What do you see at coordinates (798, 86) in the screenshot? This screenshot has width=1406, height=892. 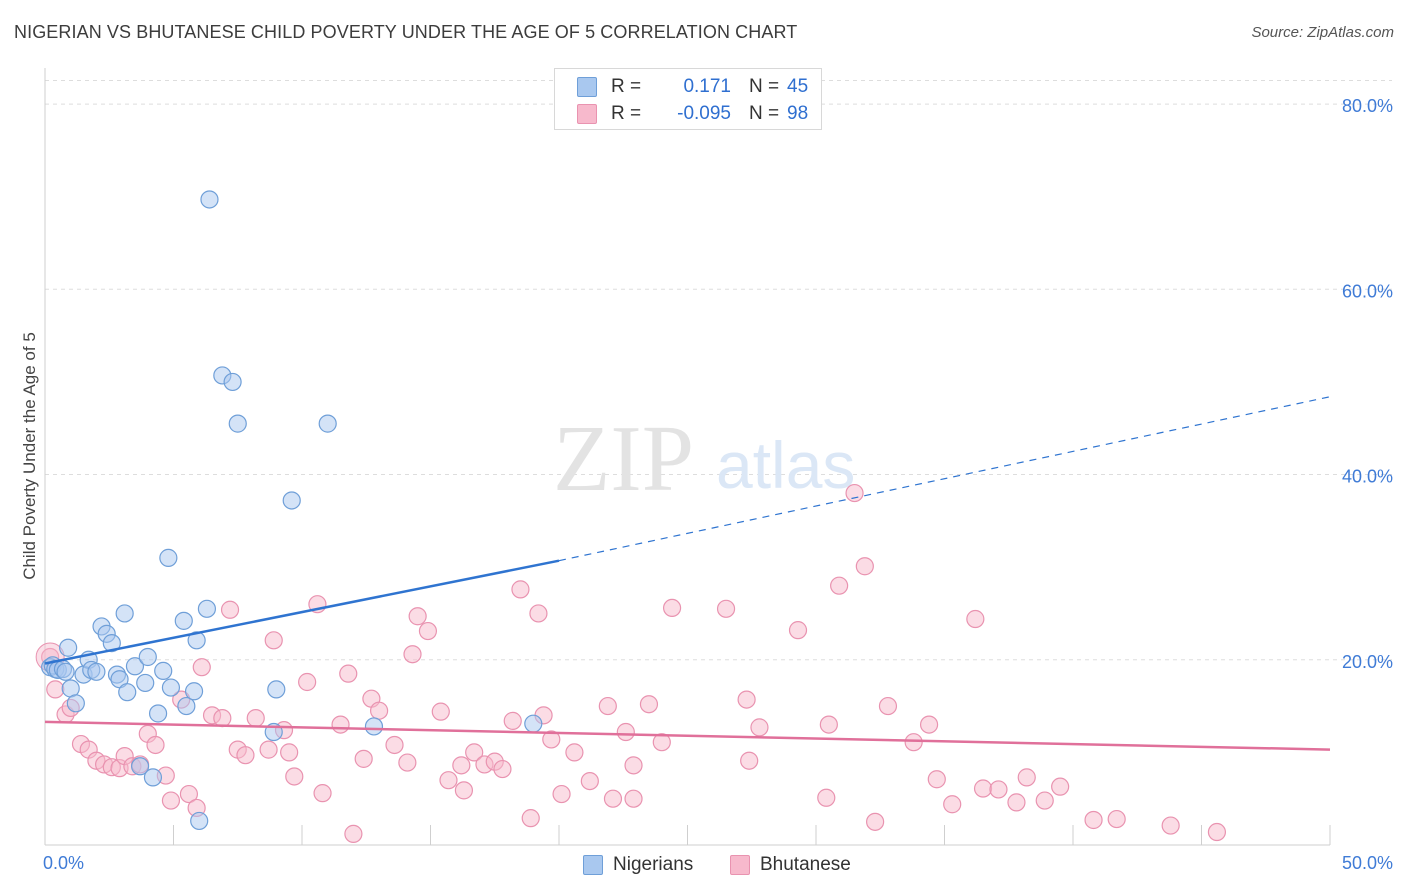 I see `n-value: 45` at bounding box center [798, 86].